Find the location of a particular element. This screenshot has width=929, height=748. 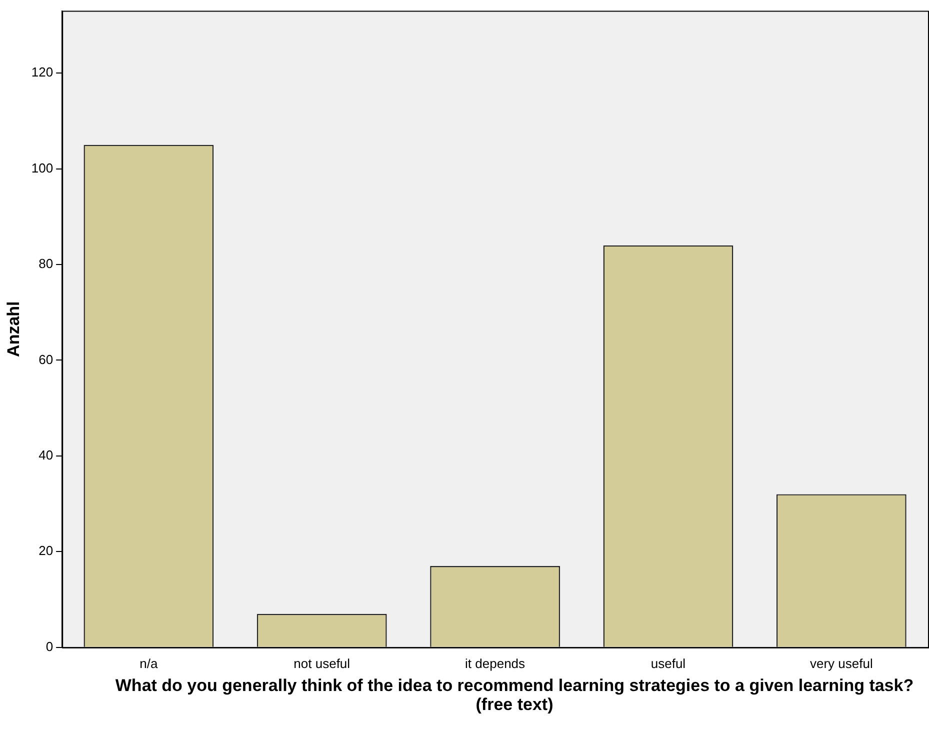

x-tick-label: not useful is located at coordinates (322, 663).